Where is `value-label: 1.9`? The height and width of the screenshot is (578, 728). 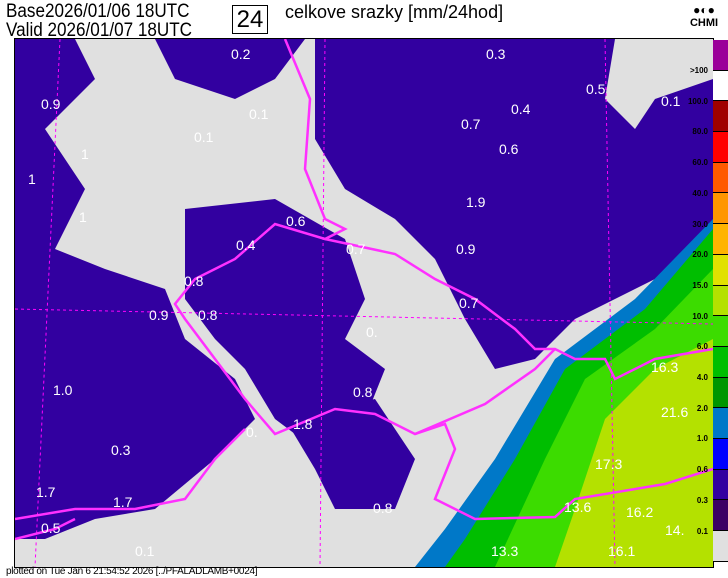
value-label: 1.9 is located at coordinates (476, 202).